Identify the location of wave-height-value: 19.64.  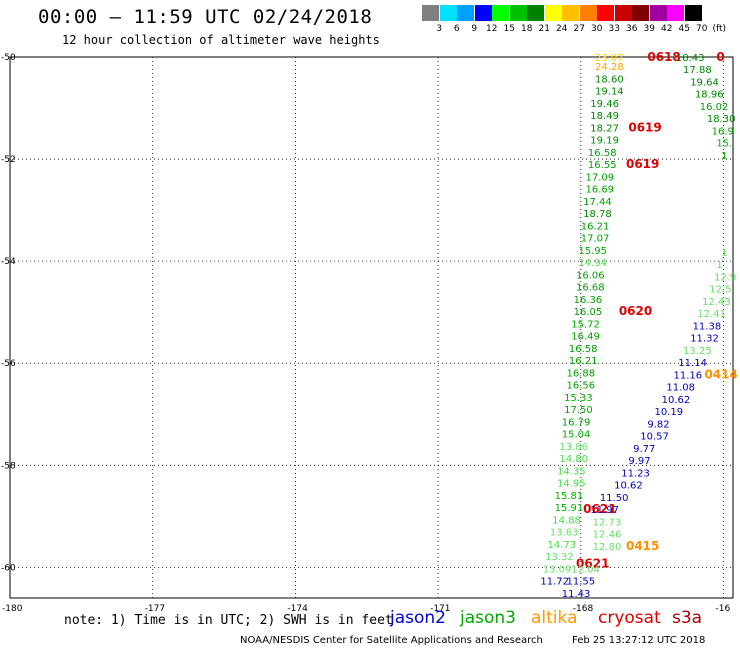
(704, 82).